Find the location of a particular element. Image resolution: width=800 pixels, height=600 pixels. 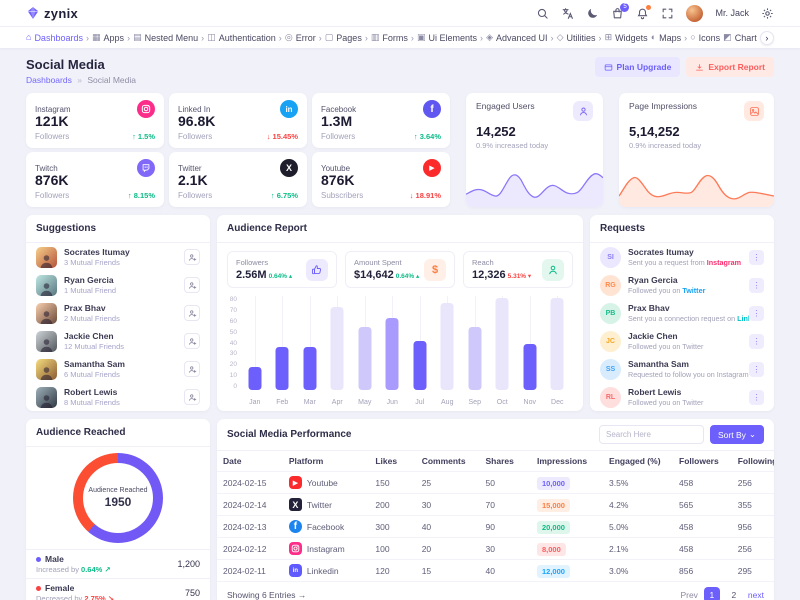

facebook-icon: f is located at coordinates (295, 526).